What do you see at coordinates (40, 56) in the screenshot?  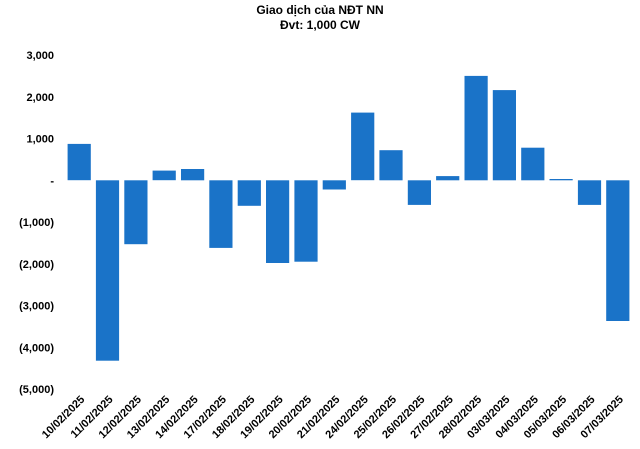 I see `y-tick-label: 3,000` at bounding box center [40, 56].